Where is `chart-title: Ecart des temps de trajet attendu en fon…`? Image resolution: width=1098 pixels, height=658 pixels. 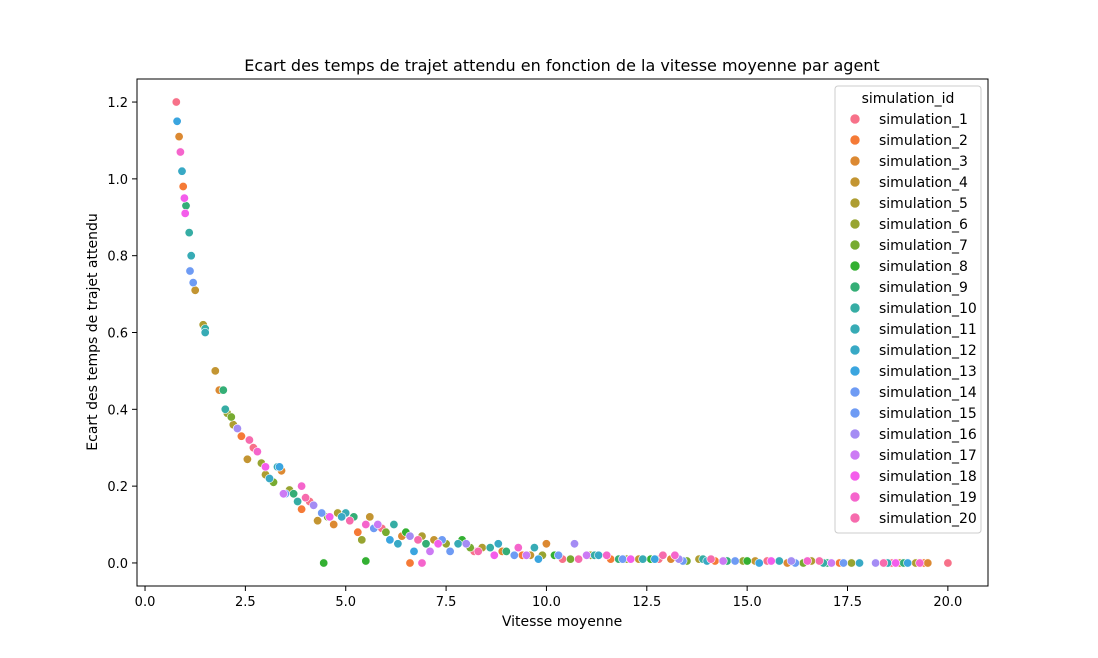
chart-title: Ecart des temps de trajet attendu en fon… is located at coordinates (561, 65).